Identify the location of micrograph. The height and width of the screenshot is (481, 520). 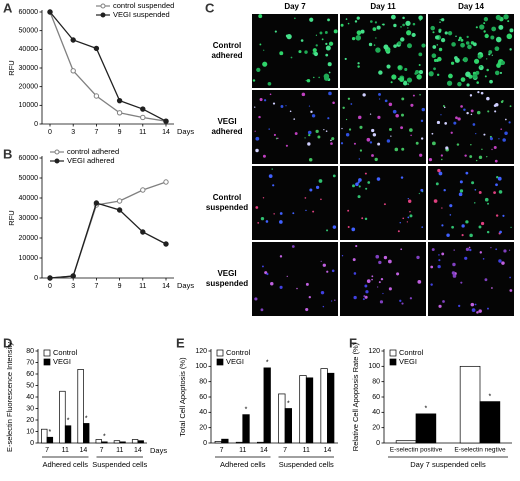
(383, 203).